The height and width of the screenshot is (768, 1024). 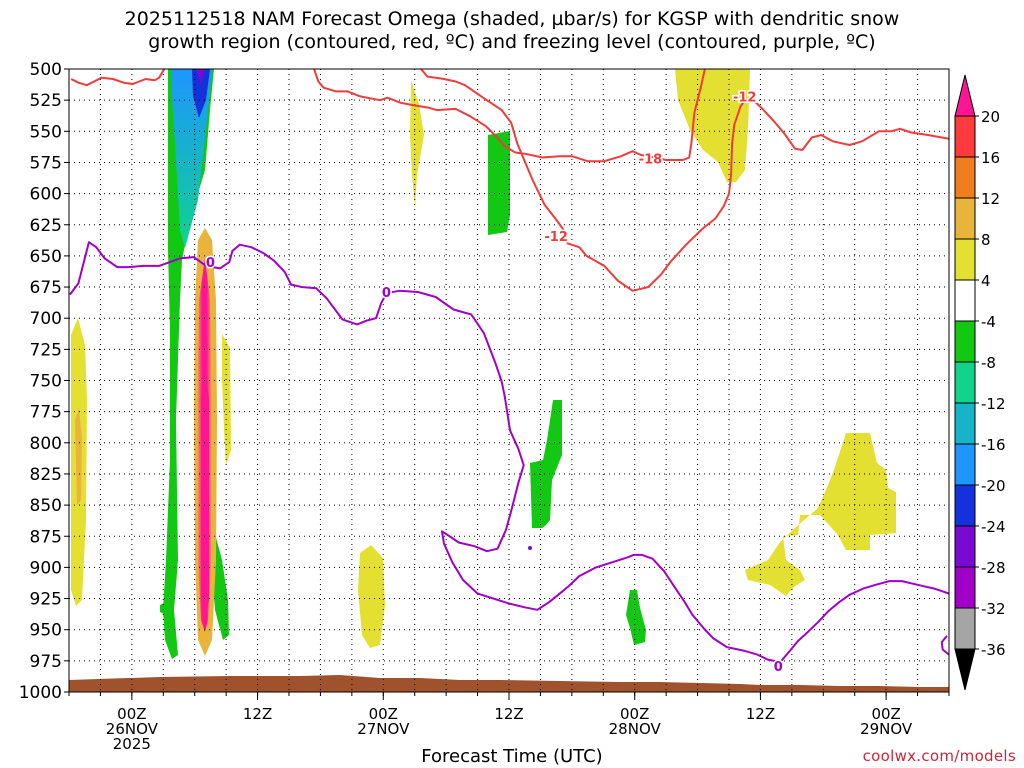 What do you see at coordinates (46, 226) in the screenshot?
I see `y-tick-label: 625` at bounding box center [46, 226].